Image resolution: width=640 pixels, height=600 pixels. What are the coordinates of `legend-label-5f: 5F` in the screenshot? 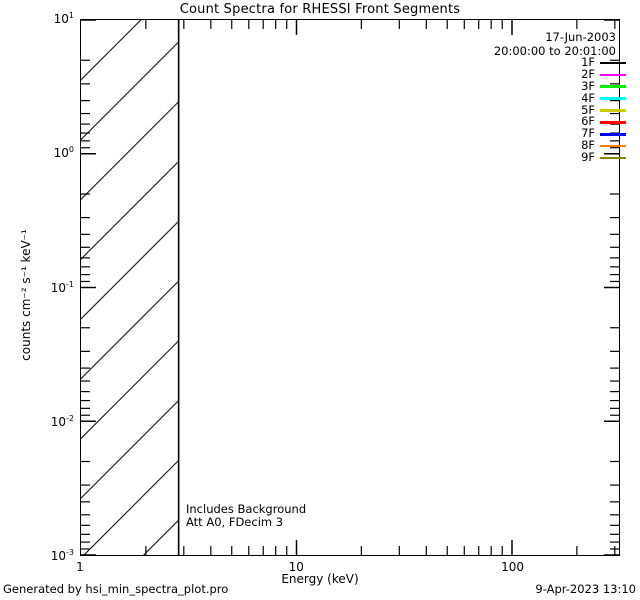 It's located at (588, 109).